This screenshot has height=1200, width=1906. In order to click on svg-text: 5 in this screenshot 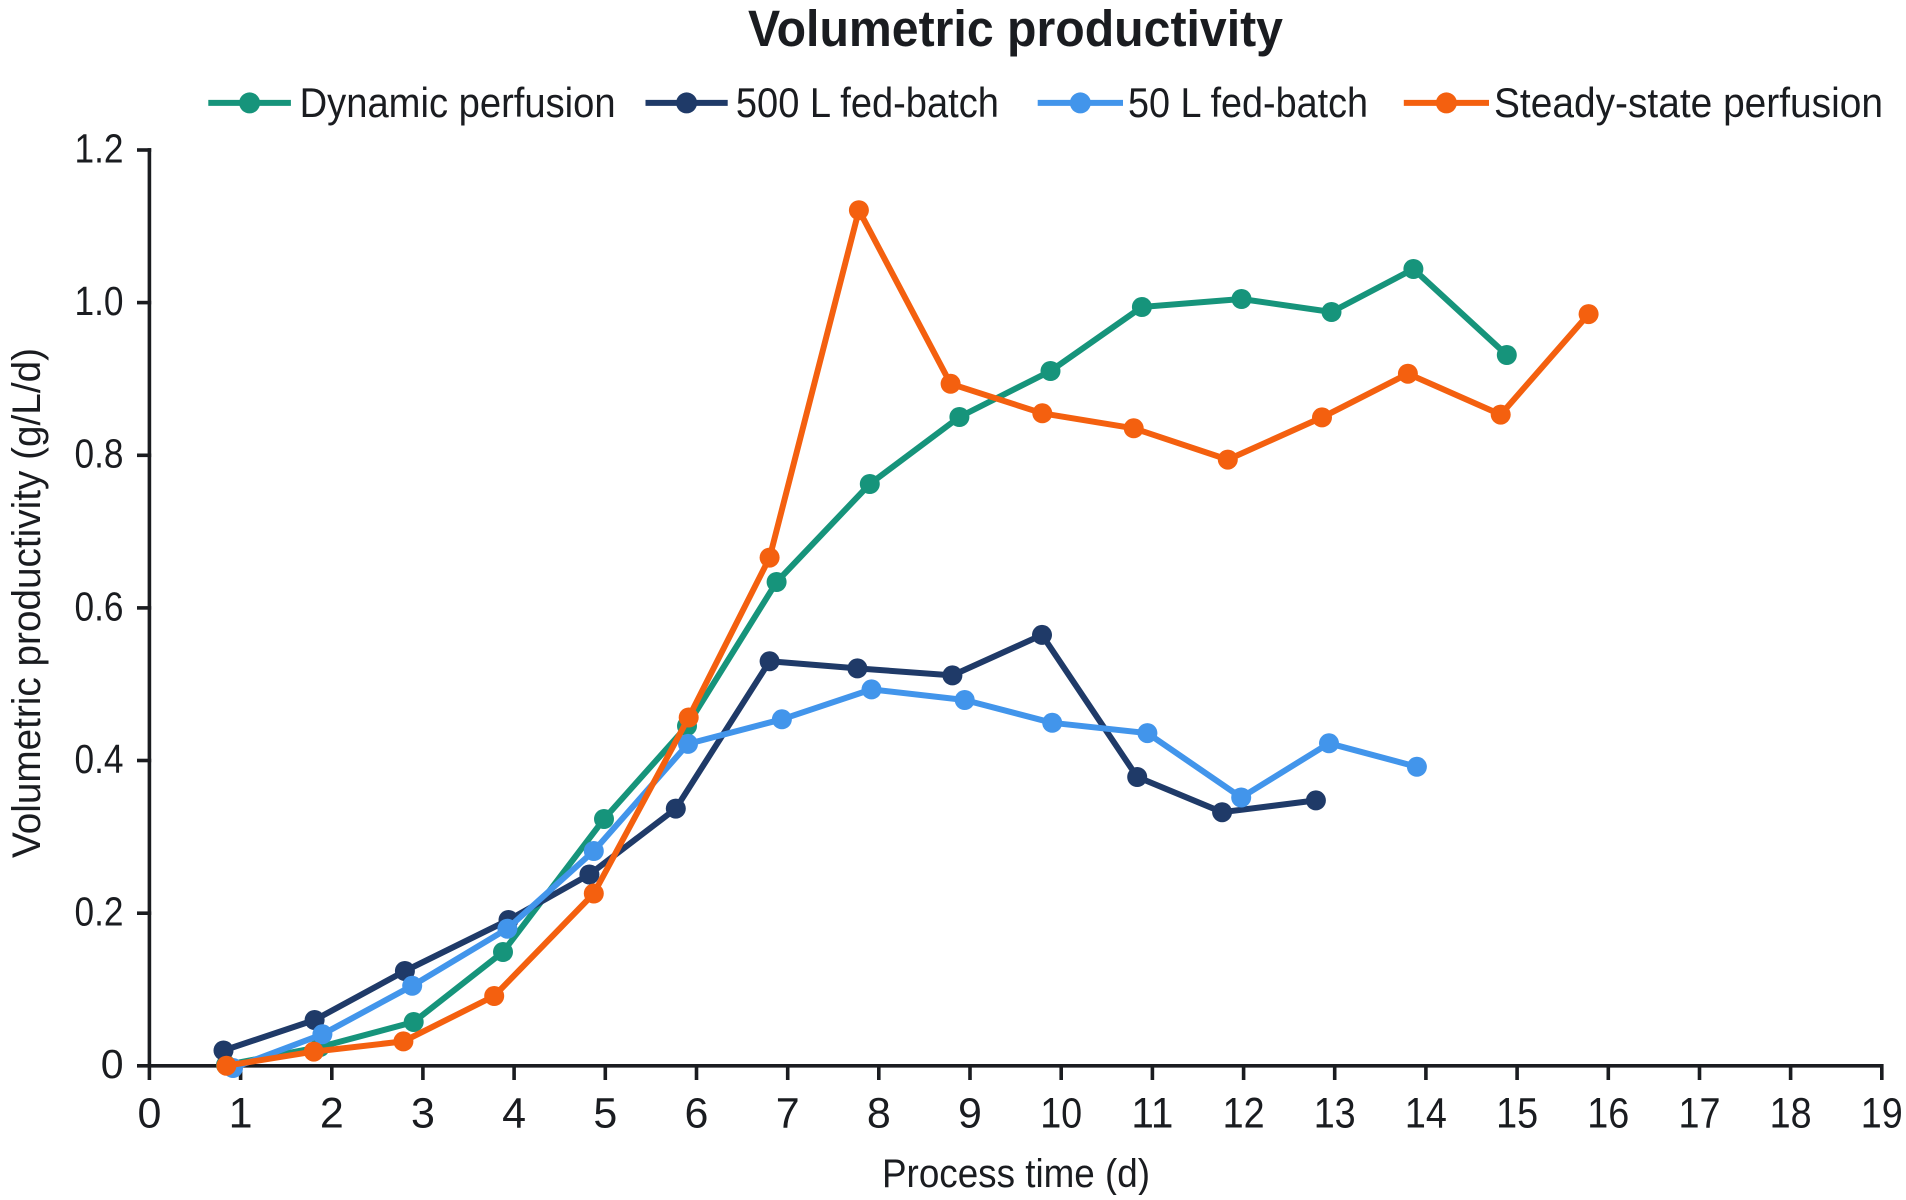, I will do `click(605, 1114)`.